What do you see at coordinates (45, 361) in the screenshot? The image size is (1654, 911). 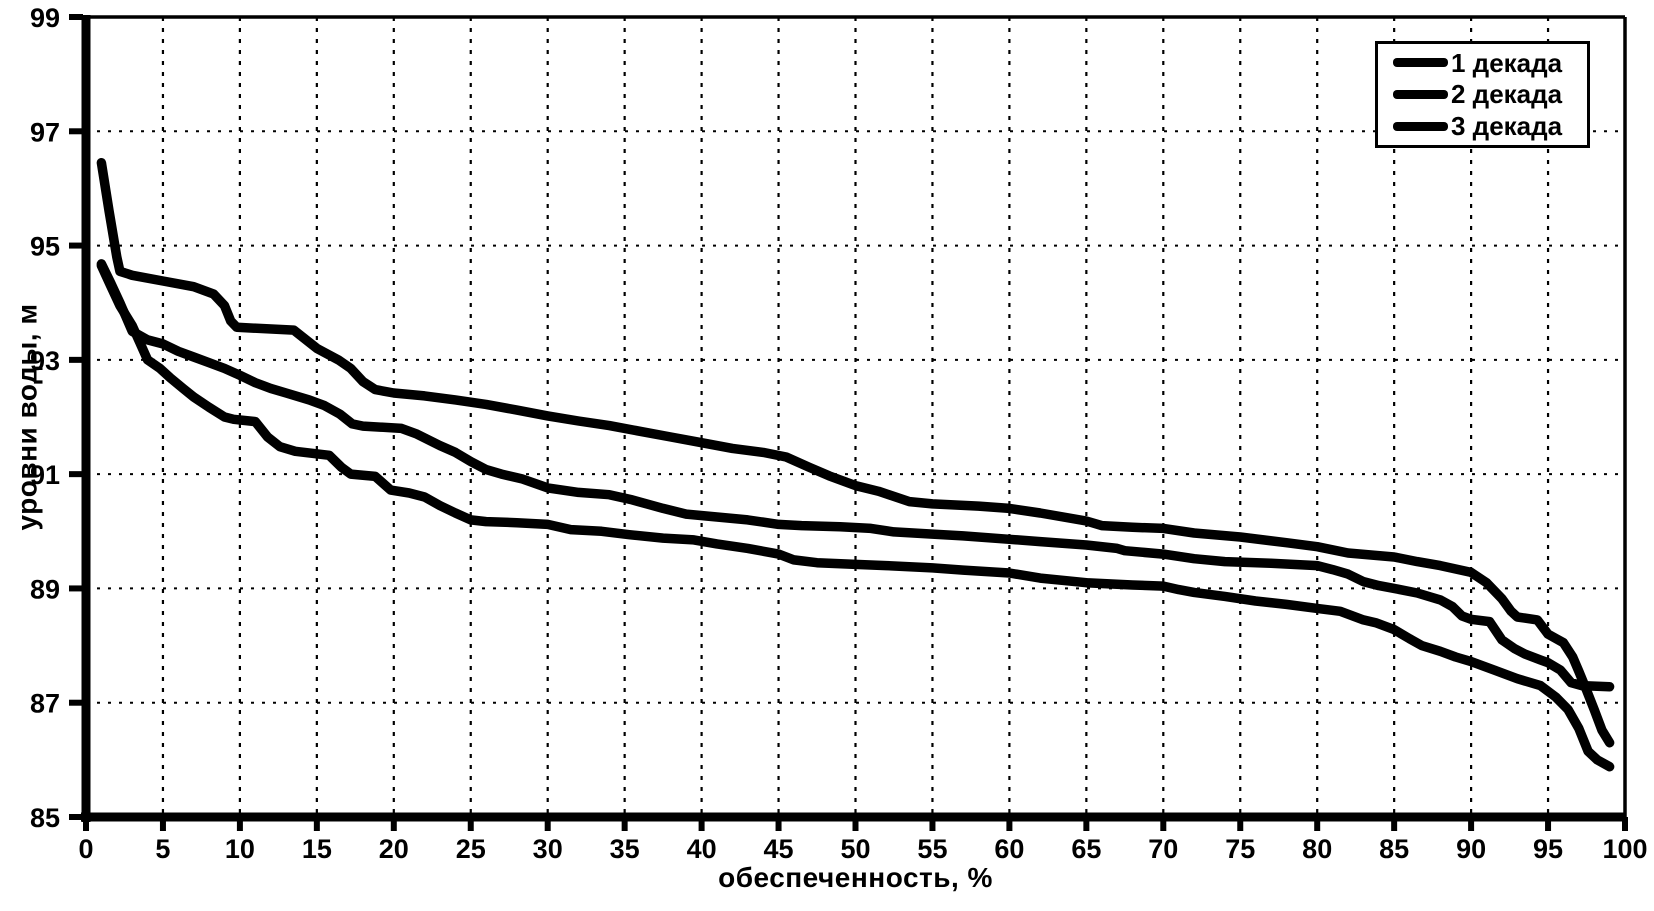 I see `y-tick-label: 93` at bounding box center [45, 361].